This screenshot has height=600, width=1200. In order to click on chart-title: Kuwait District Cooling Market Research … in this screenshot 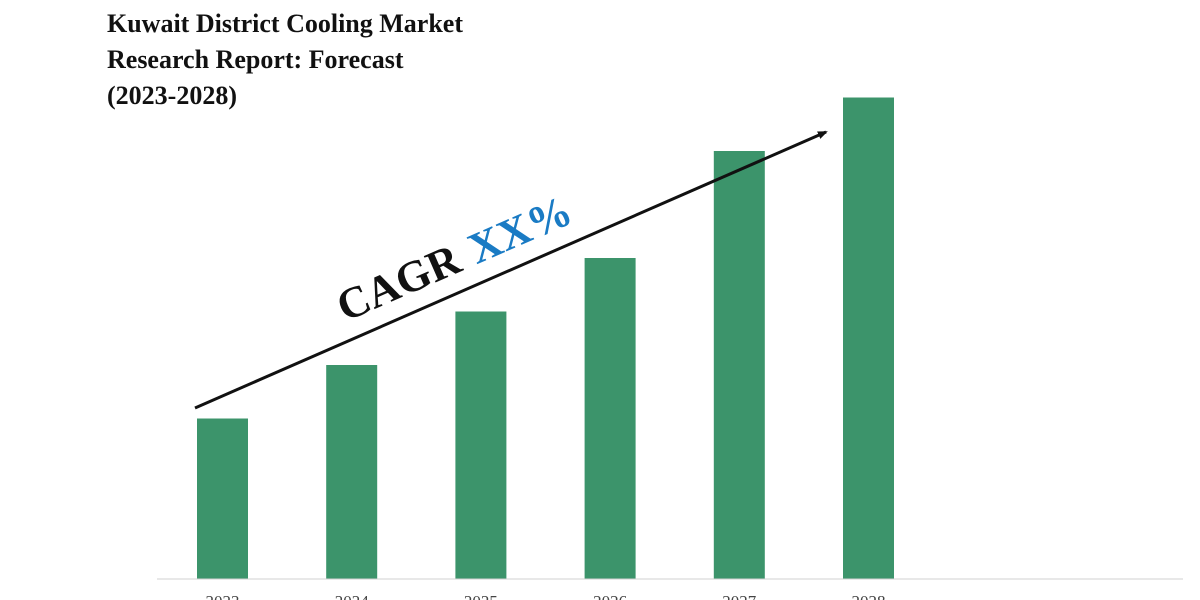, I will do `click(367, 60)`.